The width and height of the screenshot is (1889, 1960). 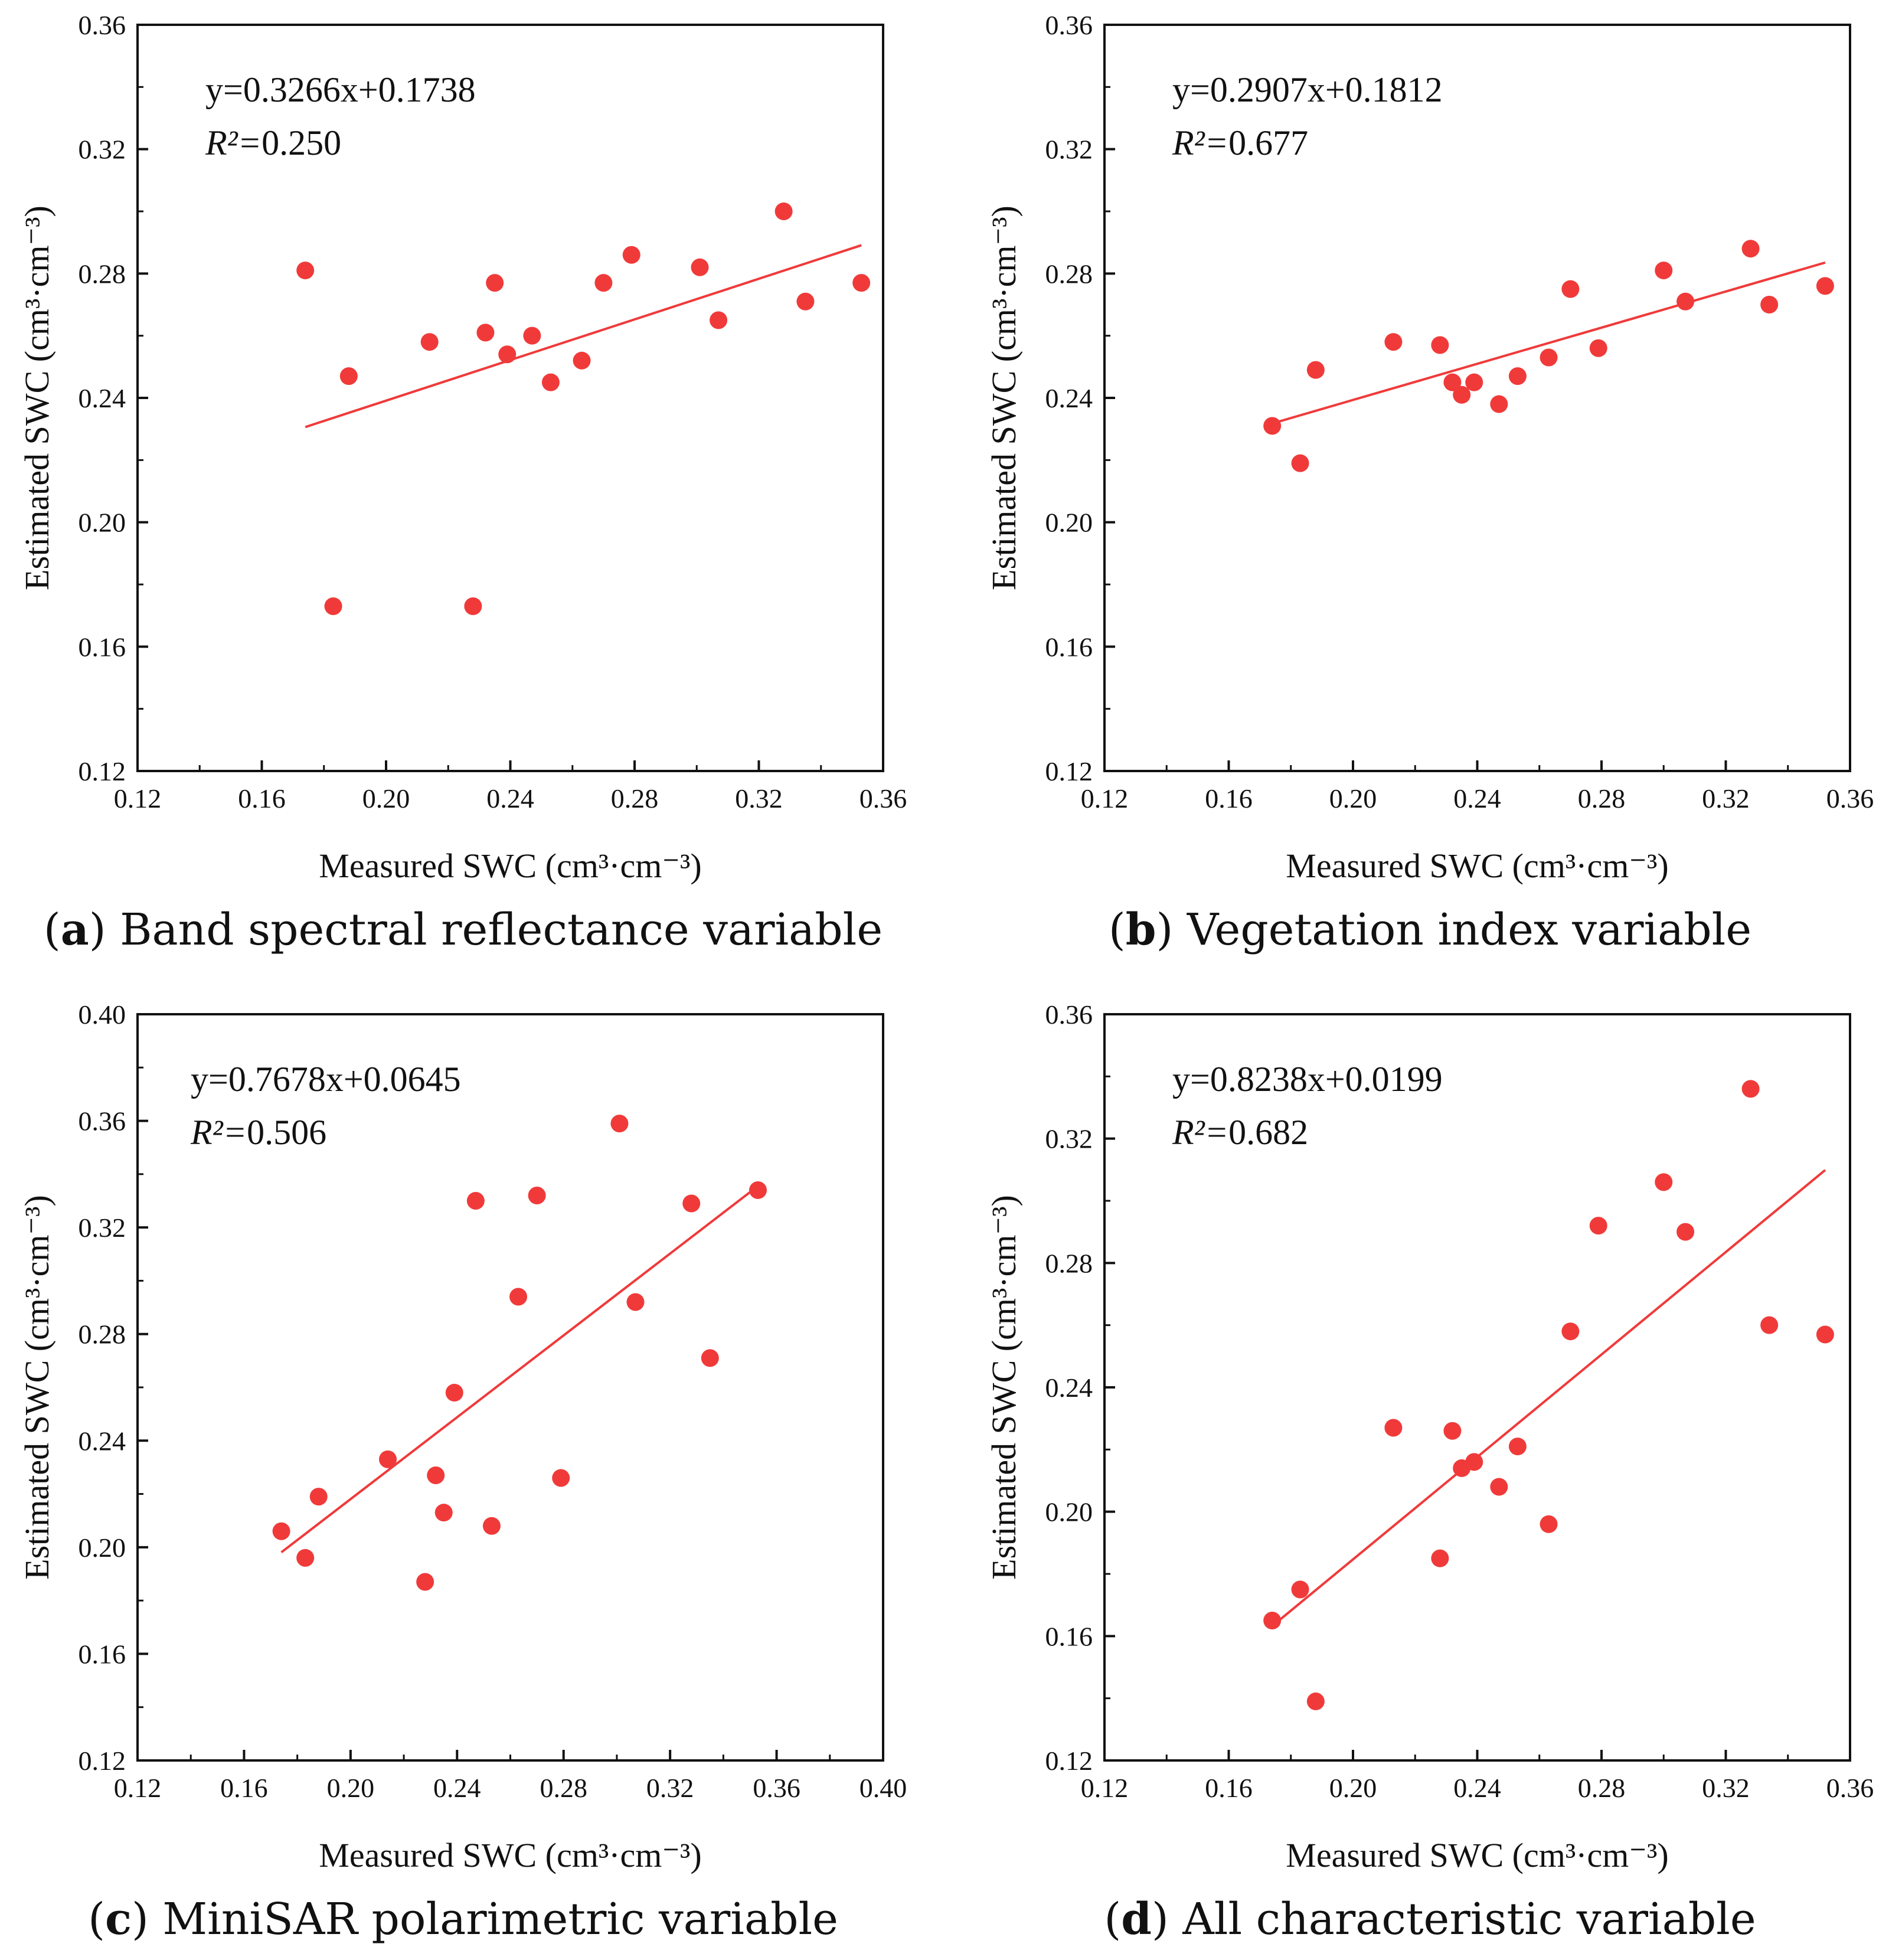 What do you see at coordinates (75, 929) in the screenshot?
I see `caption-letter: a` at bounding box center [75, 929].